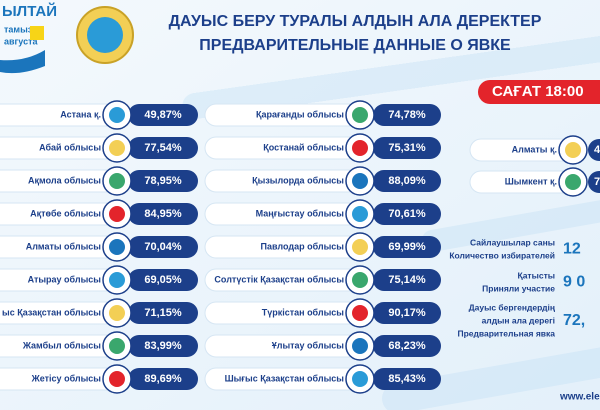  I want to click on region-name: Жамбыл облысы, so click(61, 345).